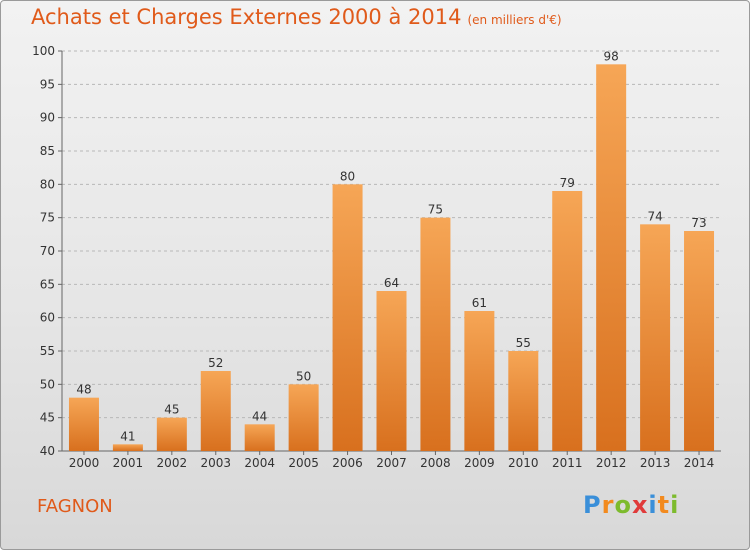 The image size is (750, 550). Describe the element at coordinates (47, 218) in the screenshot. I see `y-tick-label: 75` at that location.